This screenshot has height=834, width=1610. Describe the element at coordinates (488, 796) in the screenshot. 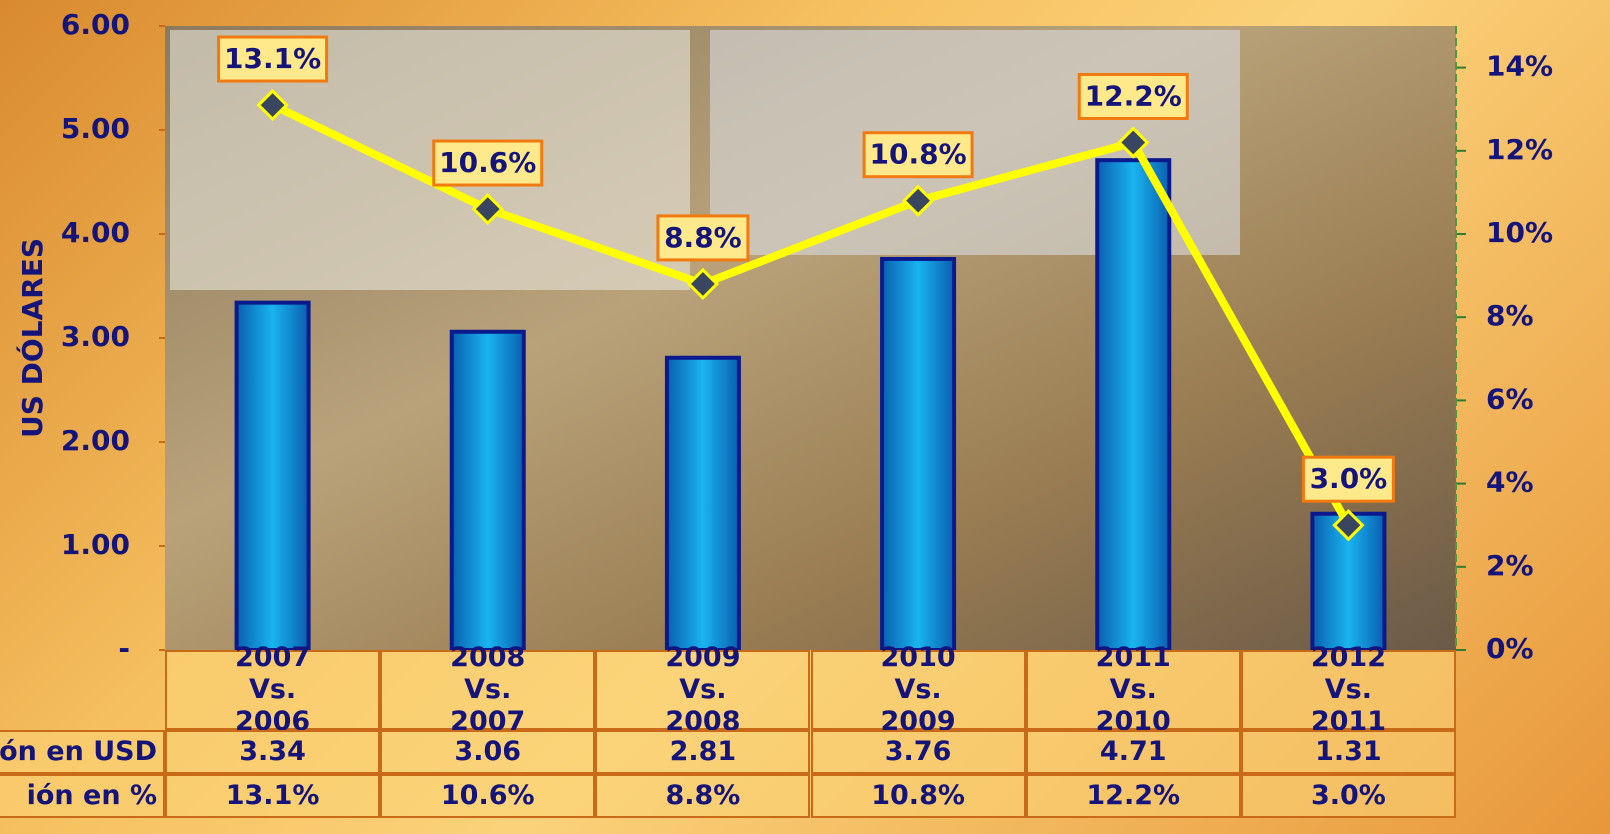

I see `table-cell: 10.6%` at that location.